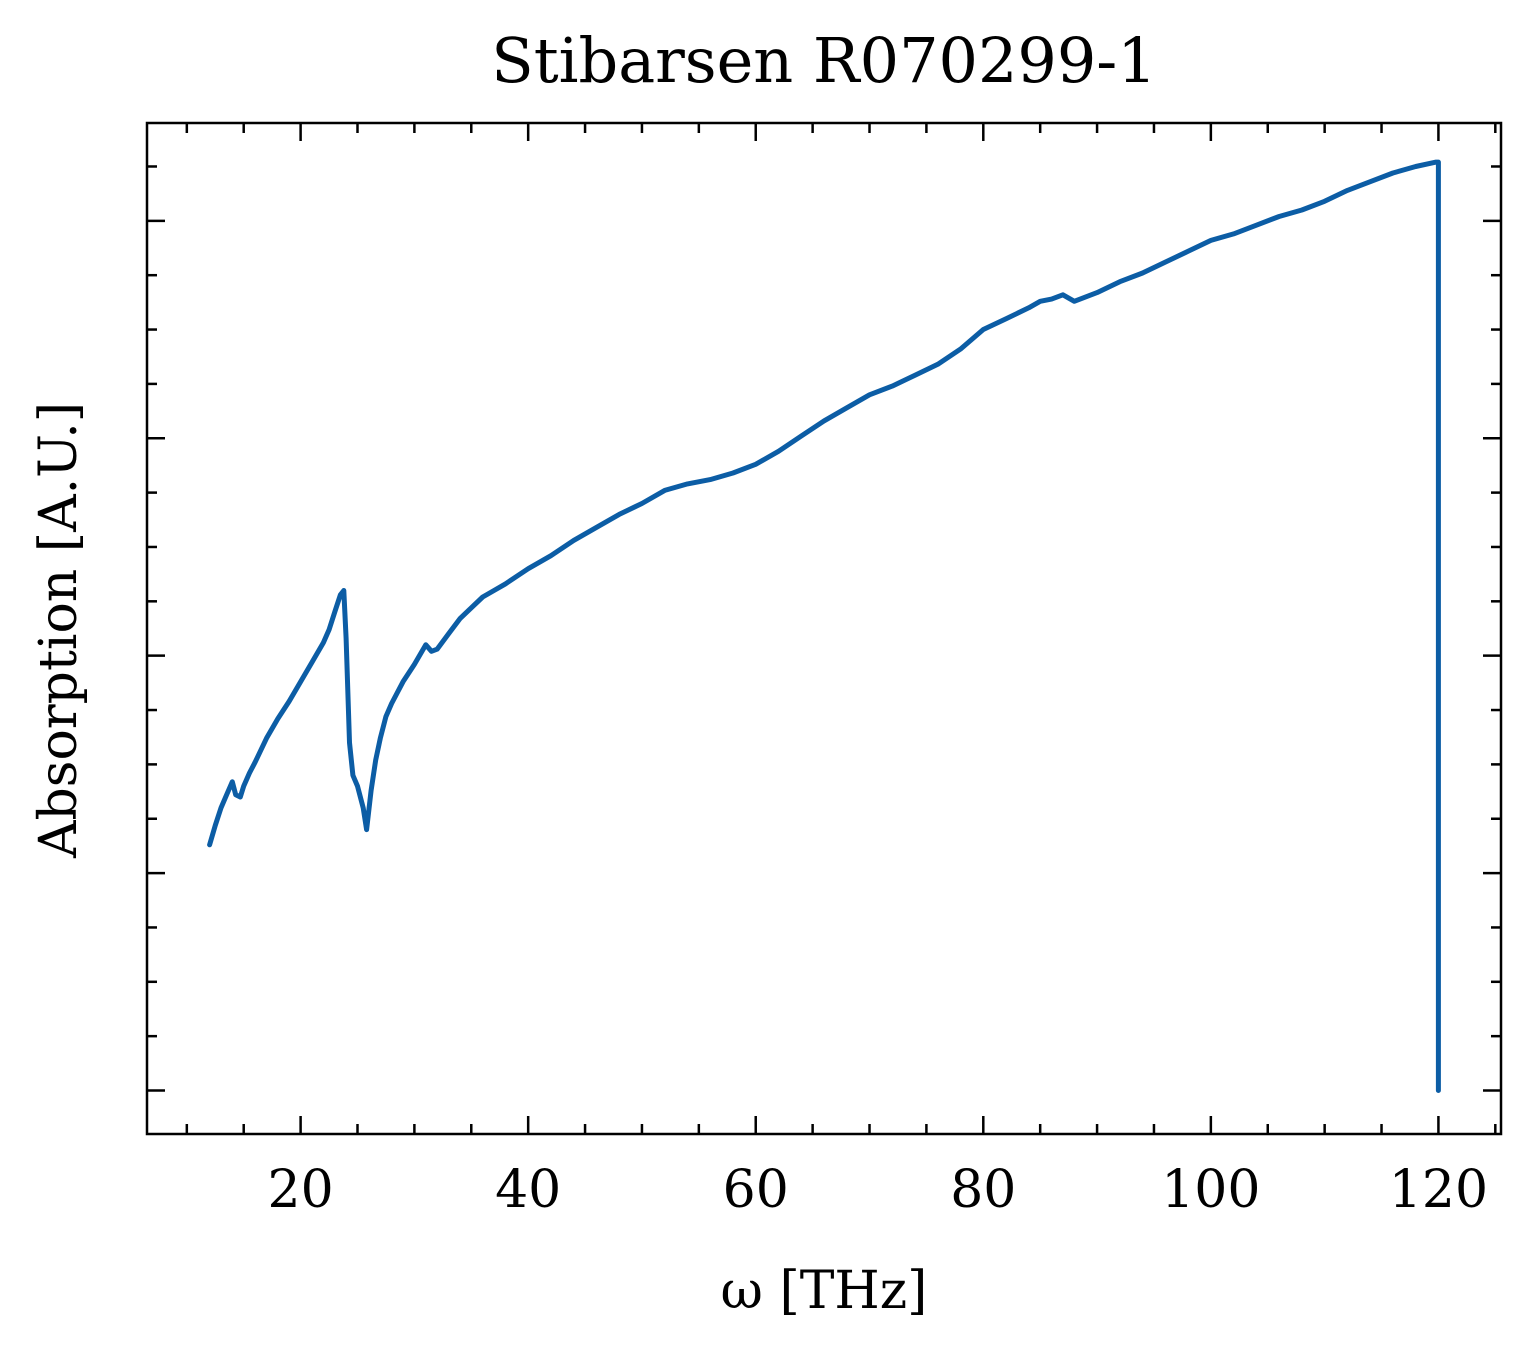 Image resolution: width=1527 pixels, height=1345 pixels. I want to click on chart-title: Stibarsen R070299-1, so click(823, 60).